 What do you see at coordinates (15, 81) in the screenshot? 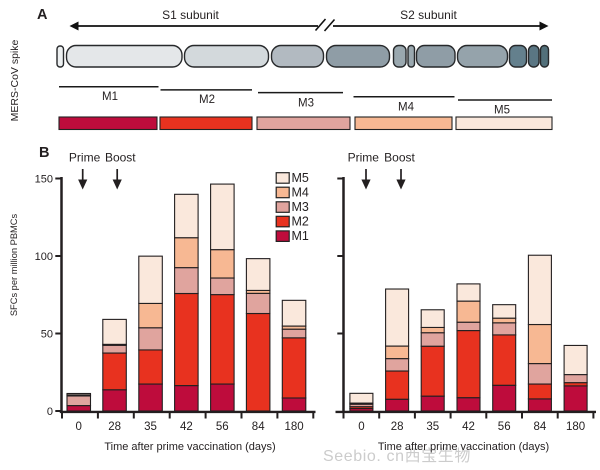
I see `svg-text: MERS-CoV spike` at bounding box center [15, 81].